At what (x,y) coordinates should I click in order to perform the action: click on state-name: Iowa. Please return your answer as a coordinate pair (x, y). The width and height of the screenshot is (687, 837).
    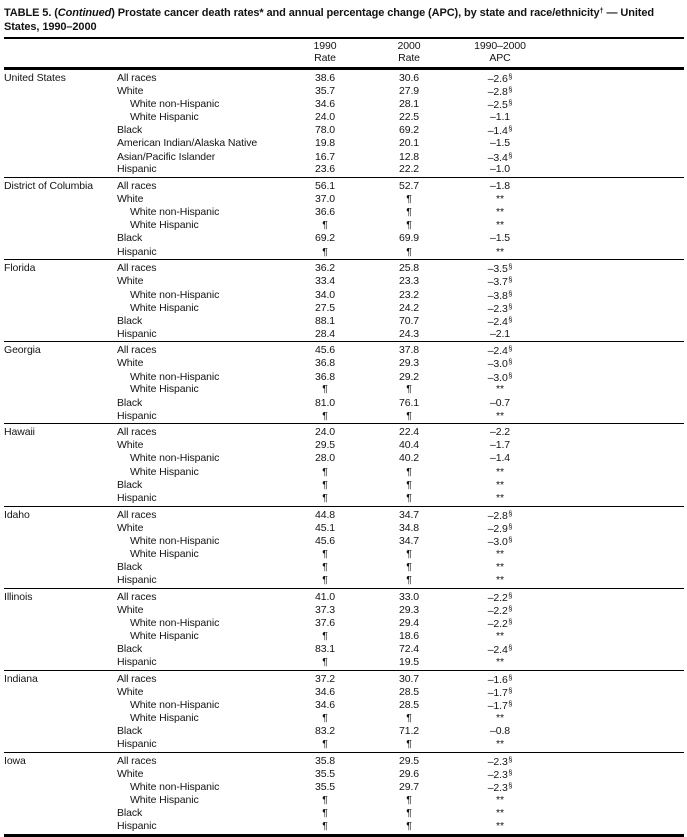
    Looking at the image, I should click on (15, 760).